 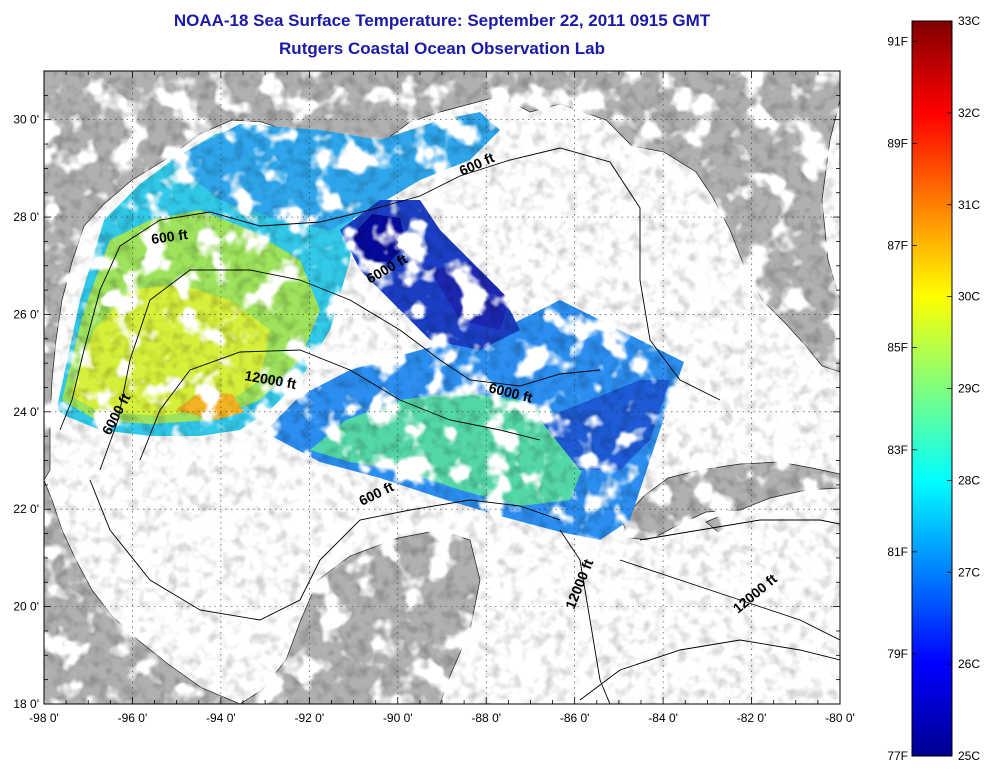 What do you see at coordinates (310, 718) in the screenshot?
I see `x-tick-label: -92 0'` at bounding box center [310, 718].